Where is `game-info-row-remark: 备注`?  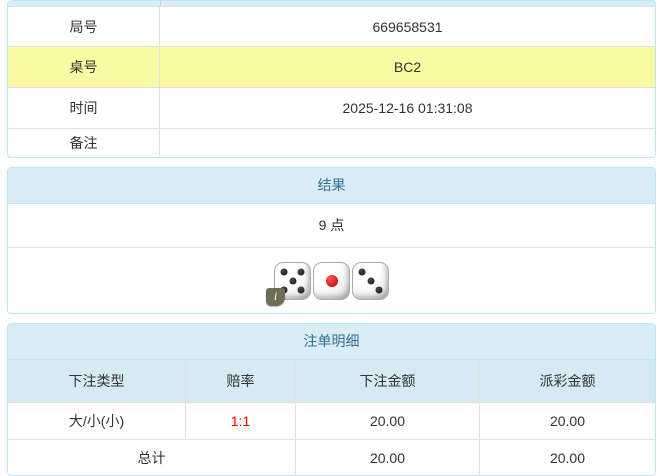 game-info-row-remark: 备注 is located at coordinates (331, 142).